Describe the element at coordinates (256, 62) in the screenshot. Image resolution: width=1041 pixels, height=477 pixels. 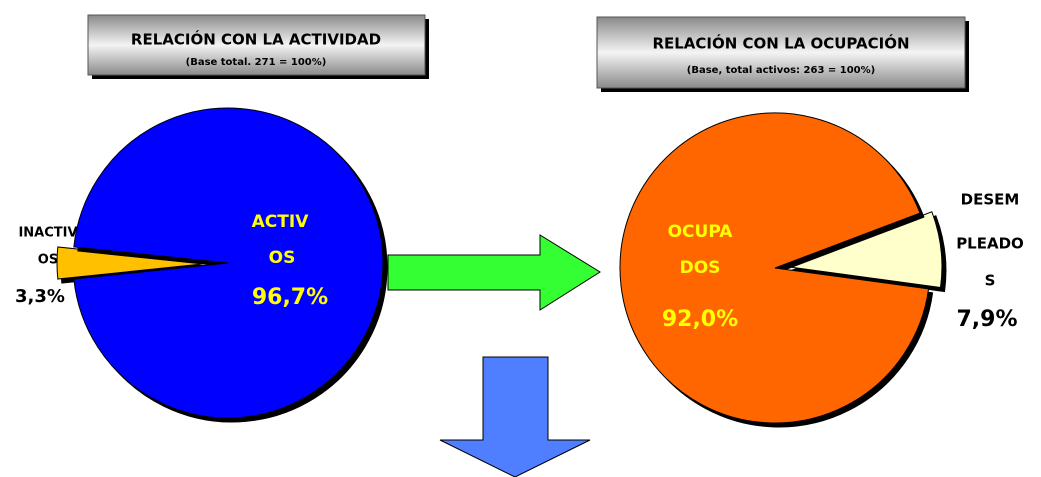
I see `chart-subtitle: (Base total. 271 = 100%)` at that location.